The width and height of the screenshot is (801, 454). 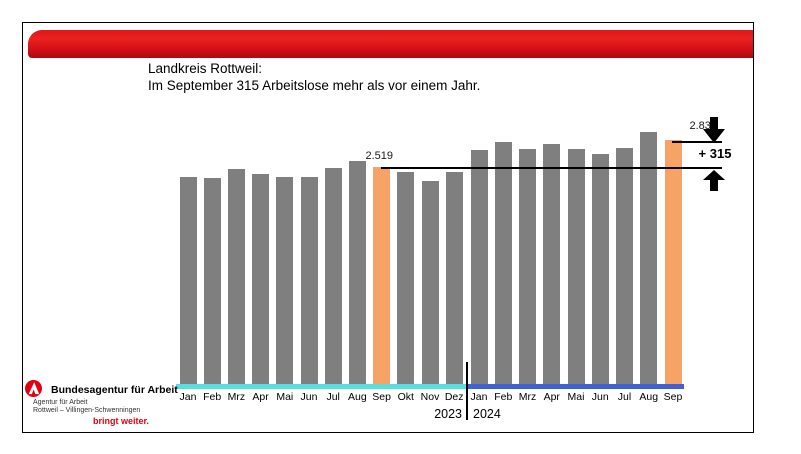 I want to click on axis-underline-2023, so click(x=321, y=386).